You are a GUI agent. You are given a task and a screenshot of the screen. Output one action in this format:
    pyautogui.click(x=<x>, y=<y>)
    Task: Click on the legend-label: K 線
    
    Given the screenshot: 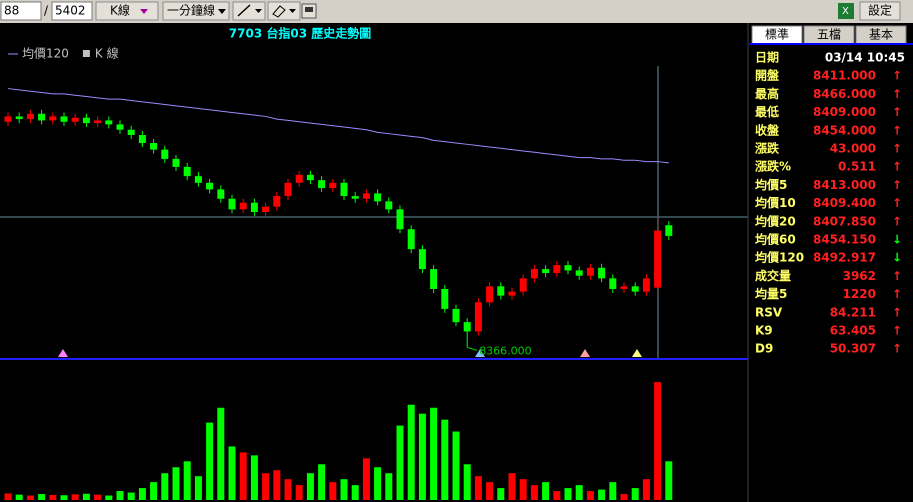 What is the action you would take?
    pyautogui.click(x=107, y=53)
    